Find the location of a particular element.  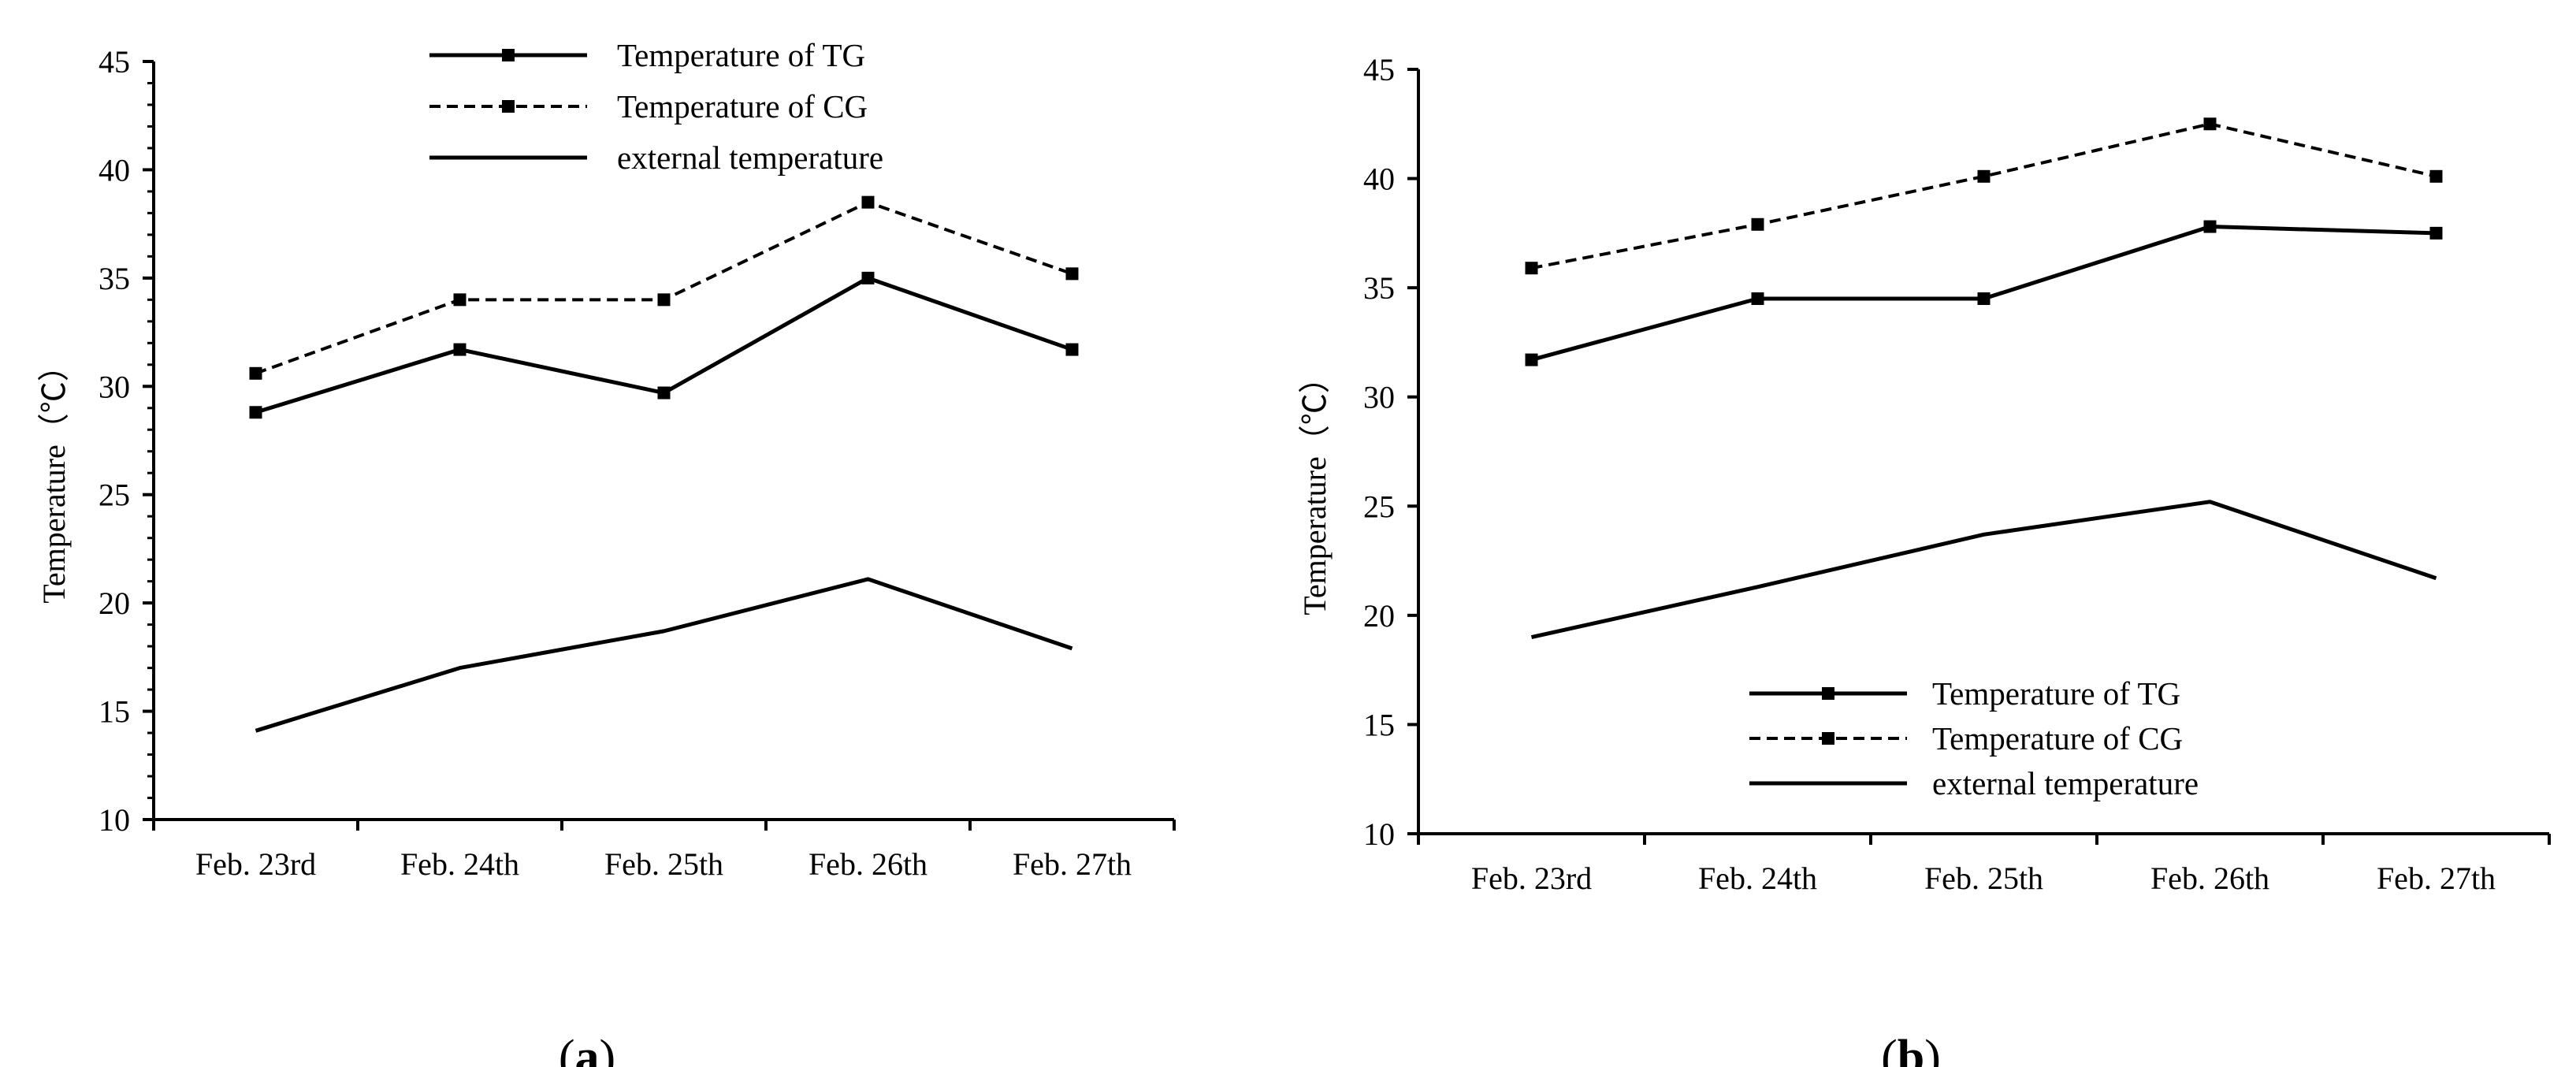

legend-label-b-0: Temperature of TG is located at coordinates (2056, 693).